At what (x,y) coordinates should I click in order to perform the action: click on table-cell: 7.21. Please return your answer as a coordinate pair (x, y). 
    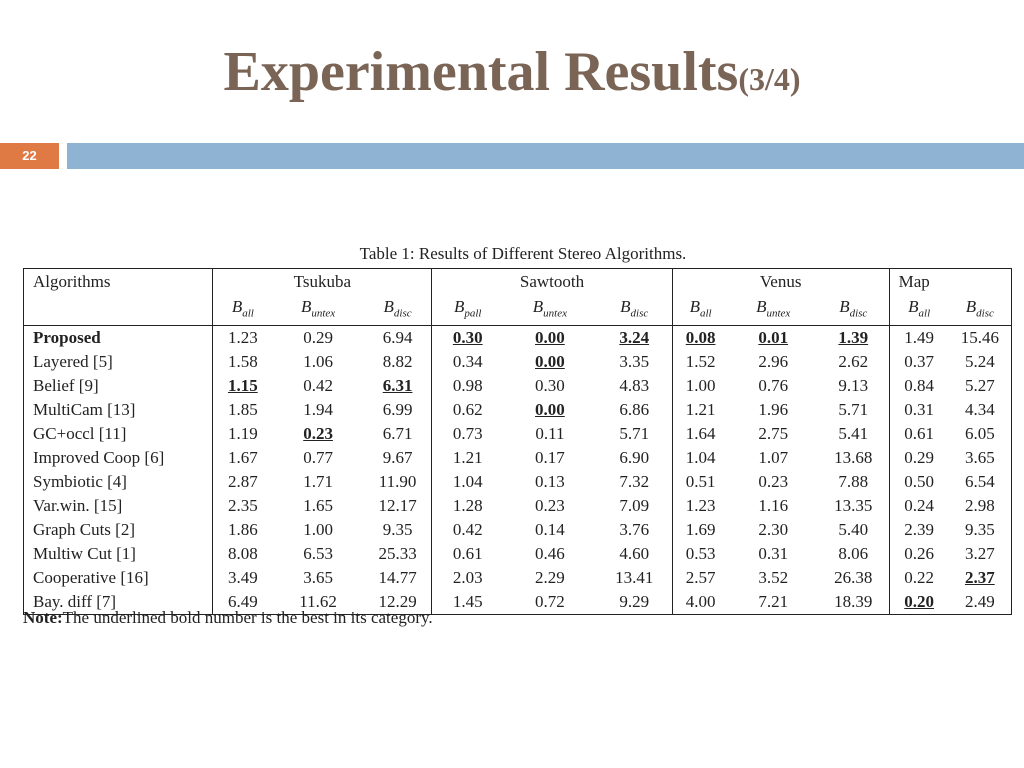
    Looking at the image, I should click on (773, 603).